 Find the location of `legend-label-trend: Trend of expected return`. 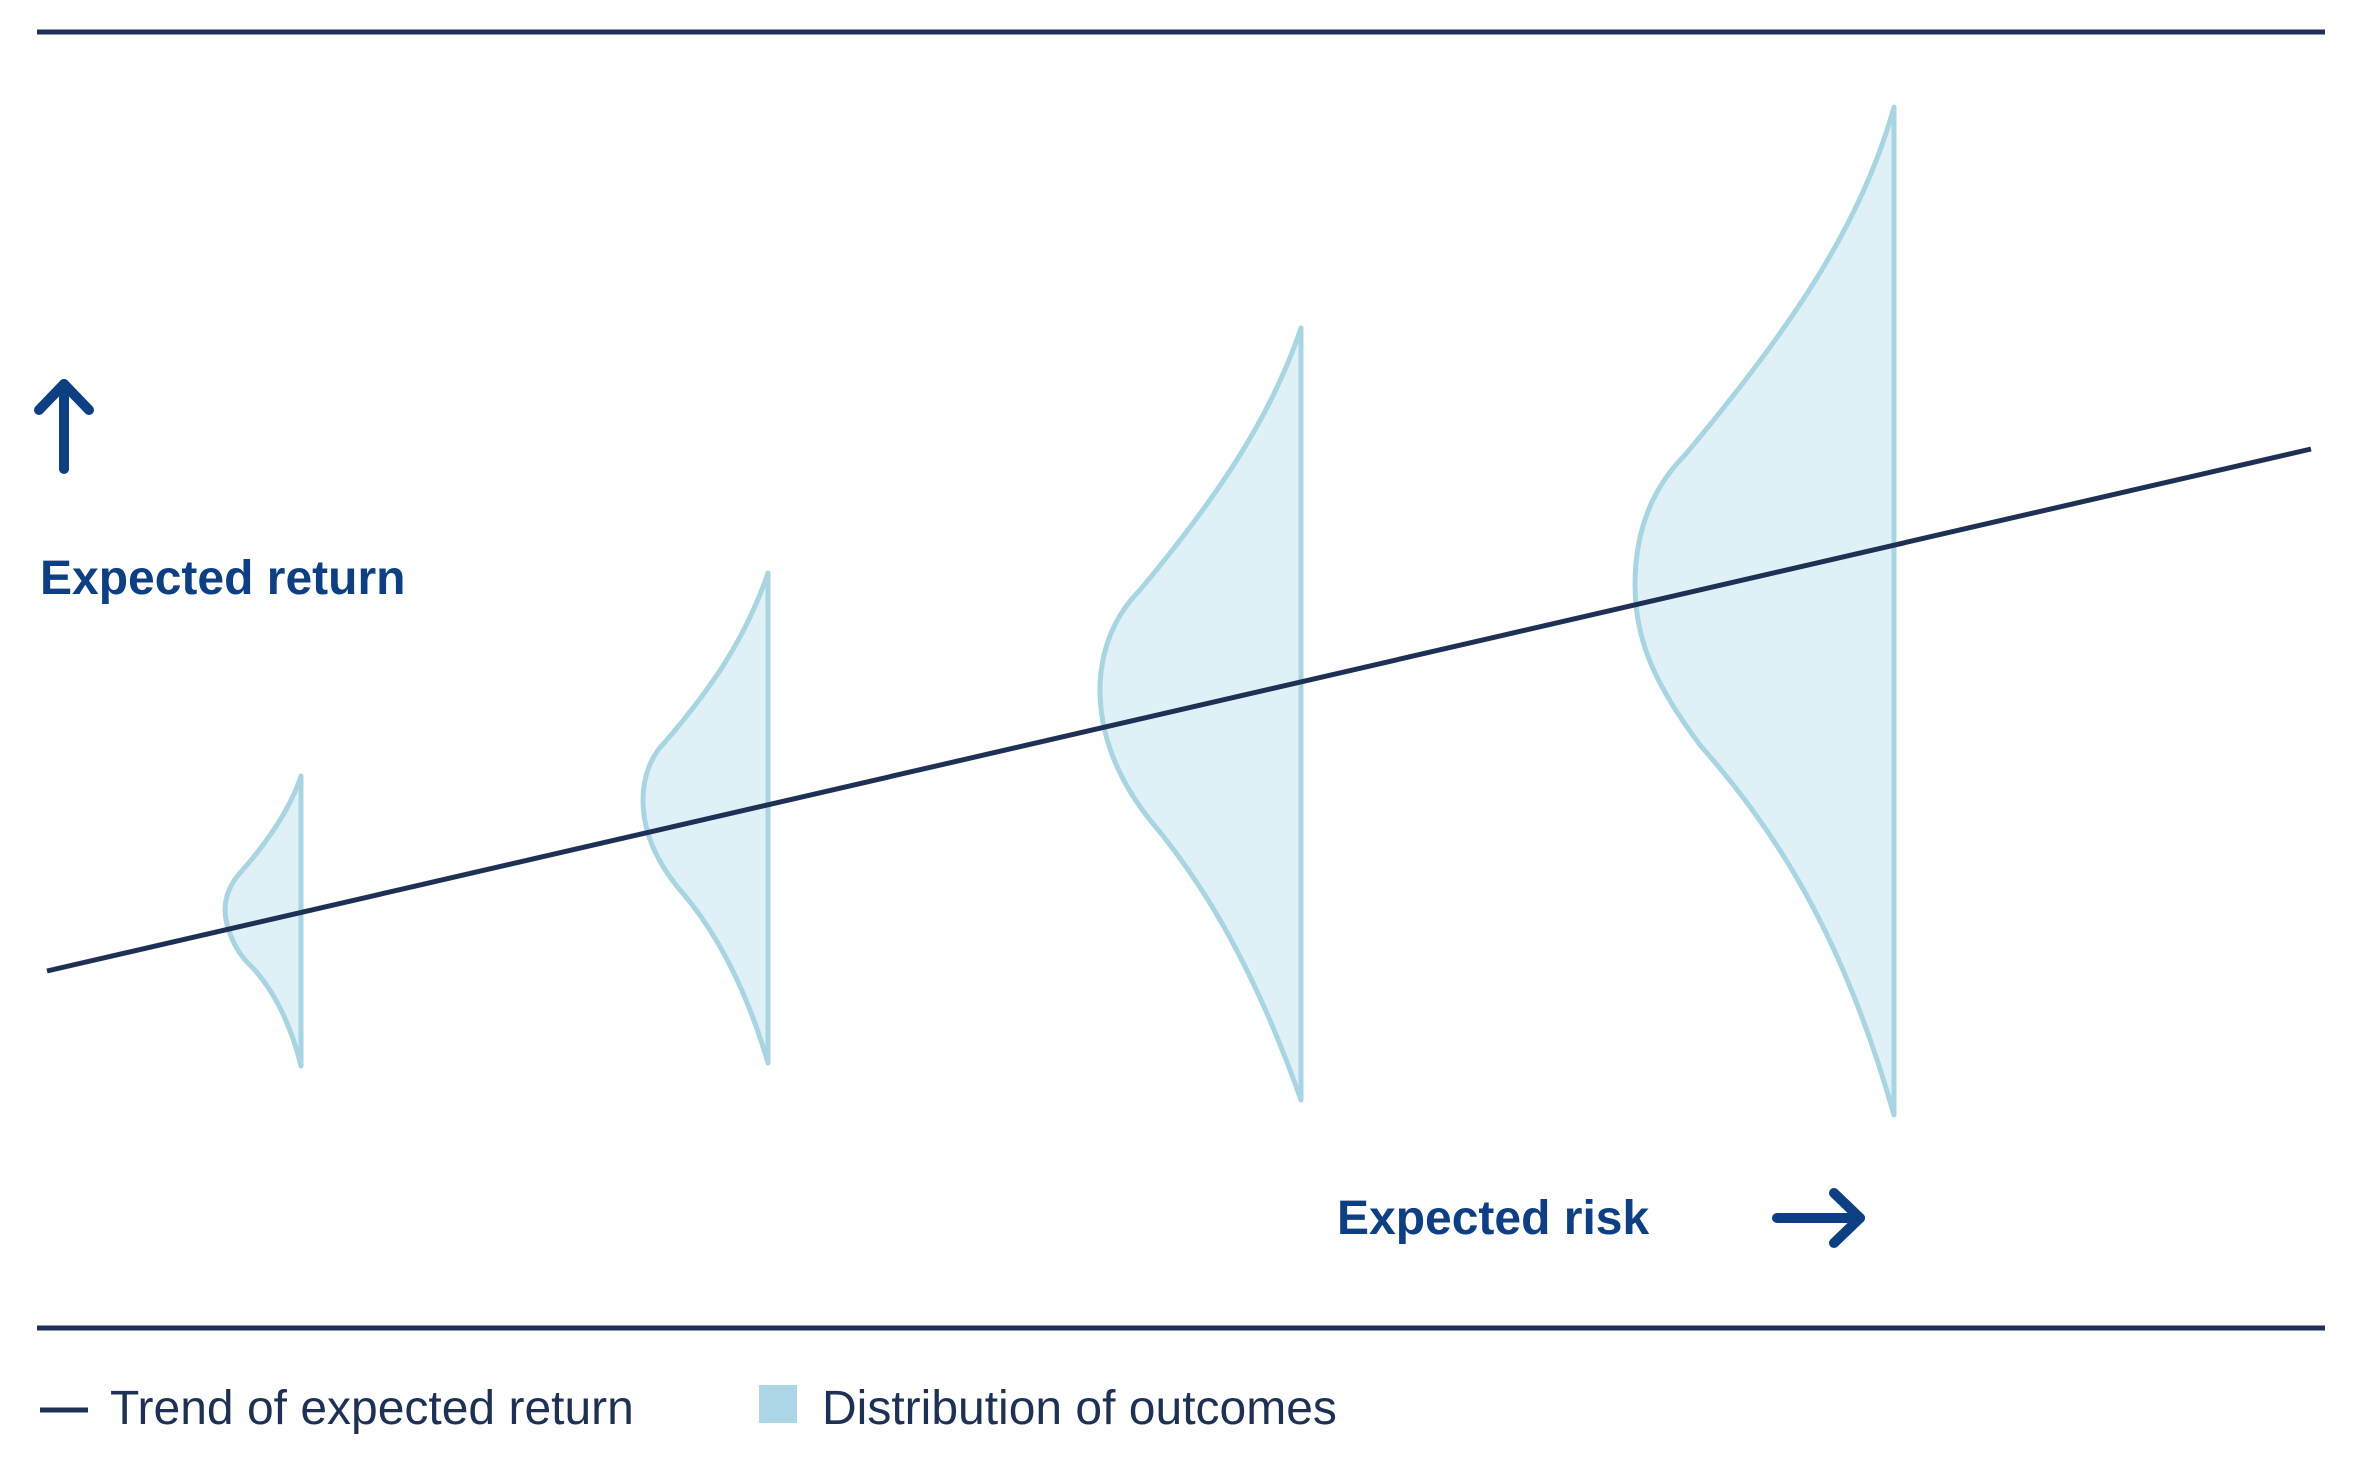

legend-label-trend: Trend of expected return is located at coordinates (372, 1408).